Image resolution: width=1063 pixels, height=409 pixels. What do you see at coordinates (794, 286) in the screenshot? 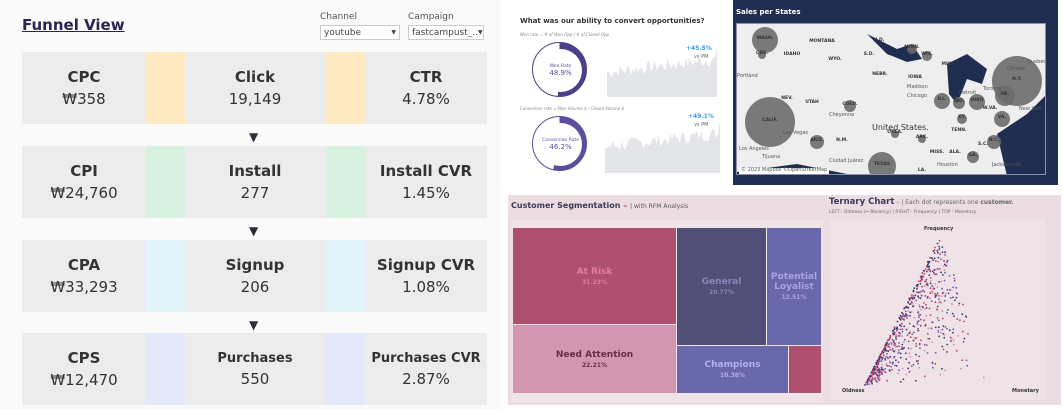
I see `segment-potential-loyalist: Potential Loyalist 12.51%` at bounding box center [794, 286].